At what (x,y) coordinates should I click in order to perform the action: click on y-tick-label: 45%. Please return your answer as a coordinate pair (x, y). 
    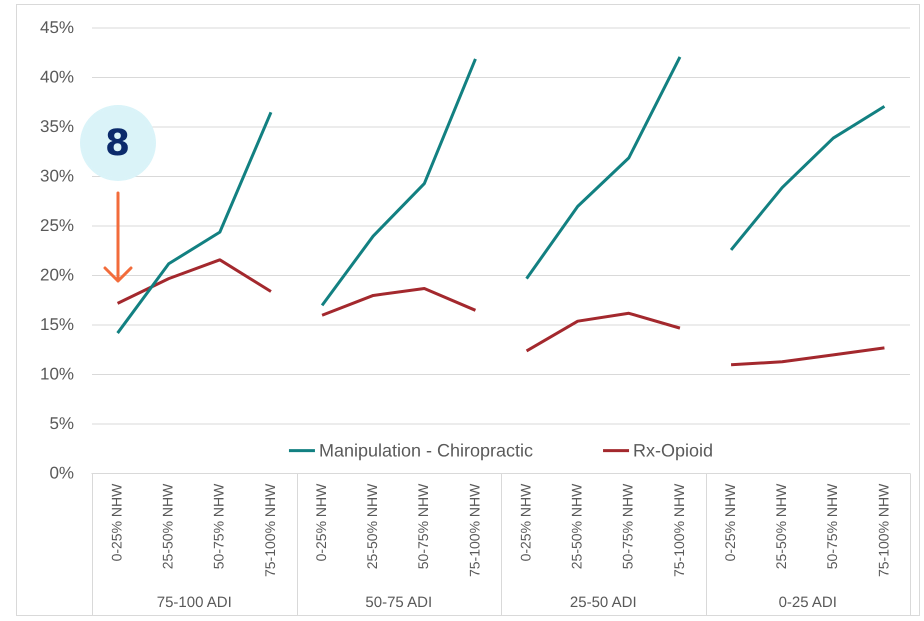
    Looking at the image, I should click on (57, 27).